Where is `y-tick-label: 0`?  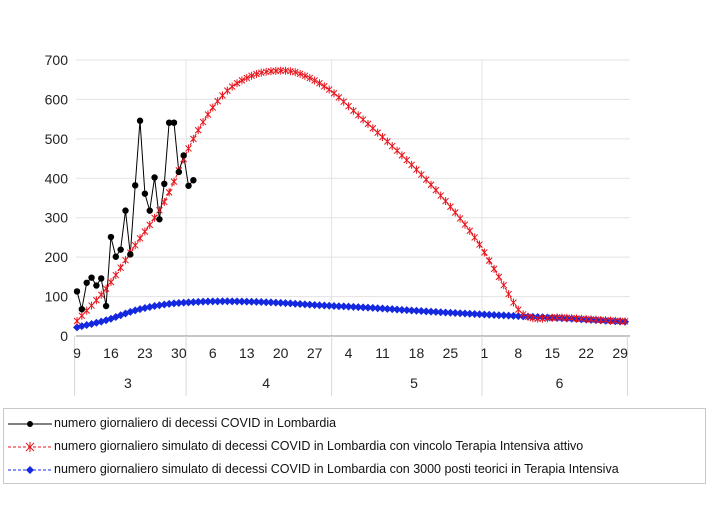
y-tick-label: 0 is located at coordinates (64, 336).